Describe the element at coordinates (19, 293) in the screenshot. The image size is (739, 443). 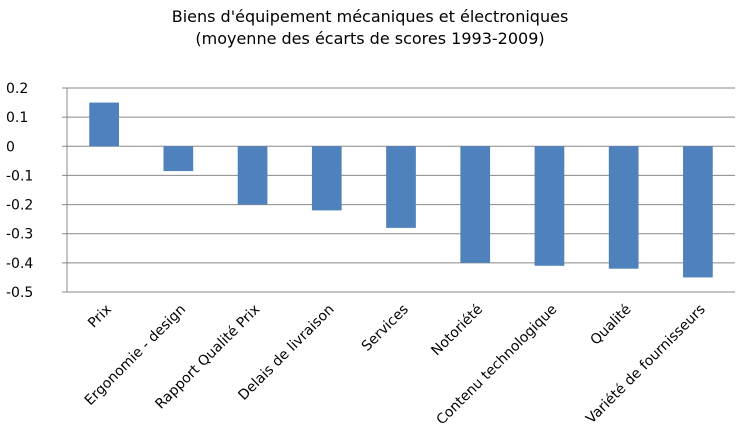
I see `y-tick-label: -0.5` at that location.